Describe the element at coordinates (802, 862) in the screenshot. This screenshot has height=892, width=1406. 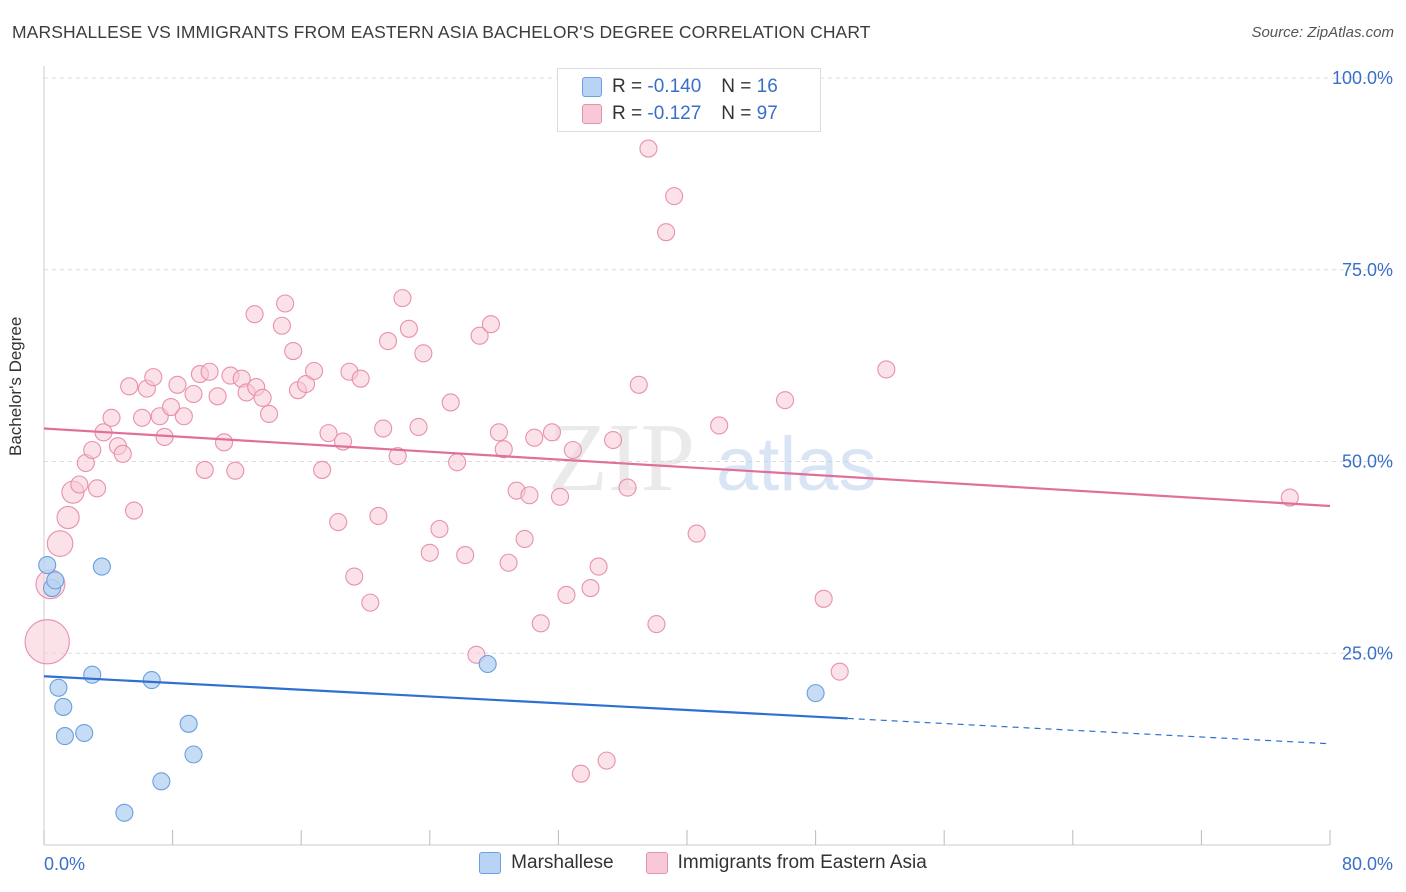
I see `legend-label-eastern-asia: Immigrants from Eastern Asia` at that location.